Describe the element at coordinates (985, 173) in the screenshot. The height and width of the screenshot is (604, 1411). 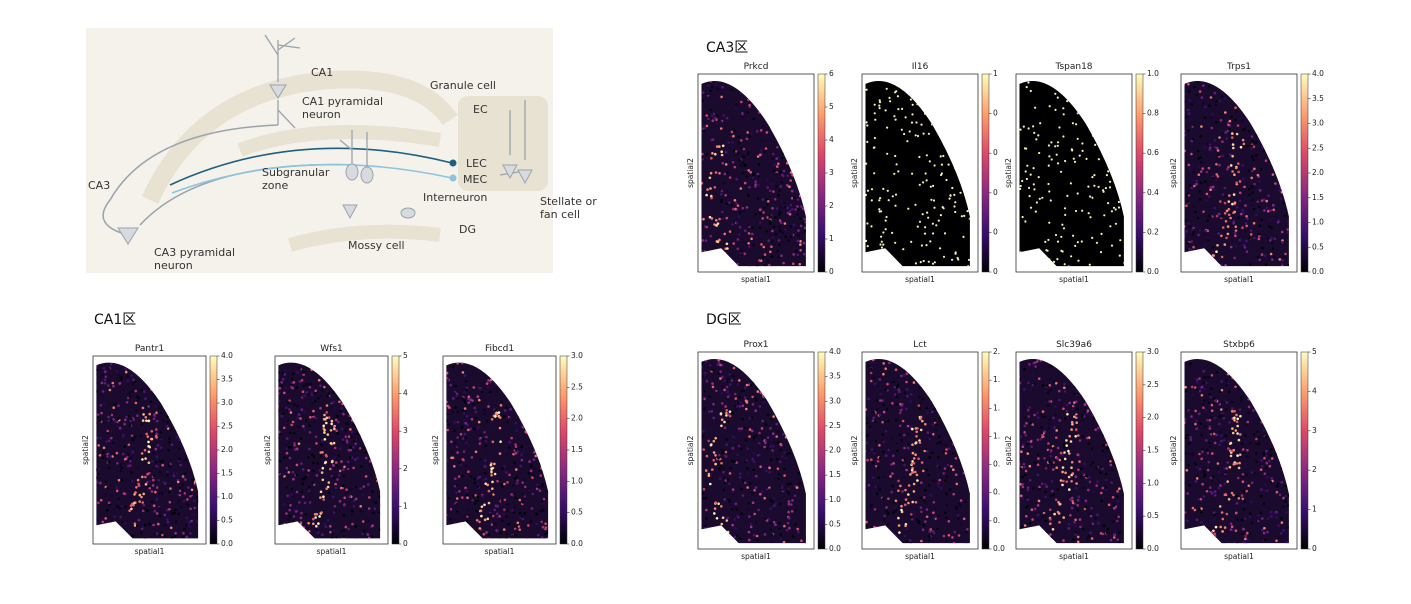
I see `colorbar` at that location.